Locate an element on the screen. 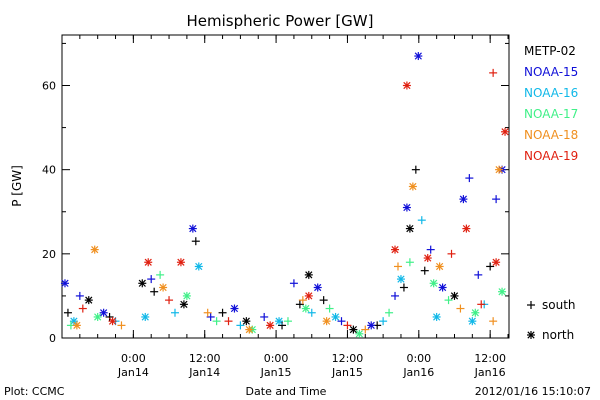 The width and height of the screenshot is (600, 400). y-tick-label: 20 is located at coordinates (49, 254).